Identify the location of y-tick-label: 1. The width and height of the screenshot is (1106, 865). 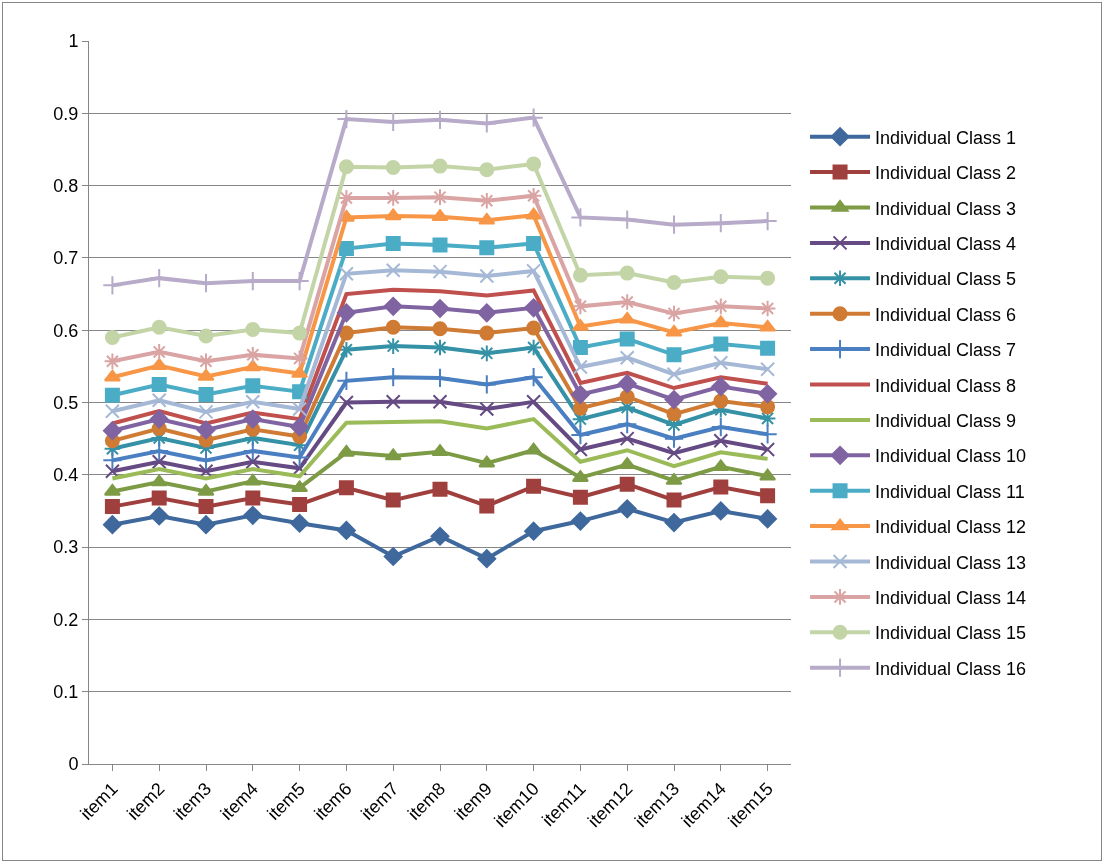
(73, 41).